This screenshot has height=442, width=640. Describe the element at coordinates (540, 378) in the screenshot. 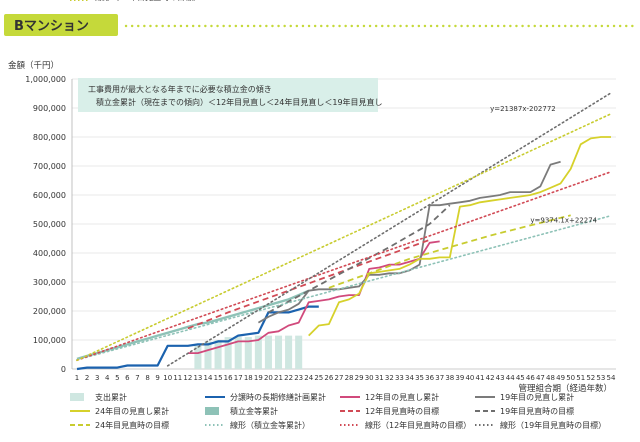

I see `x-tick-label: 47` at that location.